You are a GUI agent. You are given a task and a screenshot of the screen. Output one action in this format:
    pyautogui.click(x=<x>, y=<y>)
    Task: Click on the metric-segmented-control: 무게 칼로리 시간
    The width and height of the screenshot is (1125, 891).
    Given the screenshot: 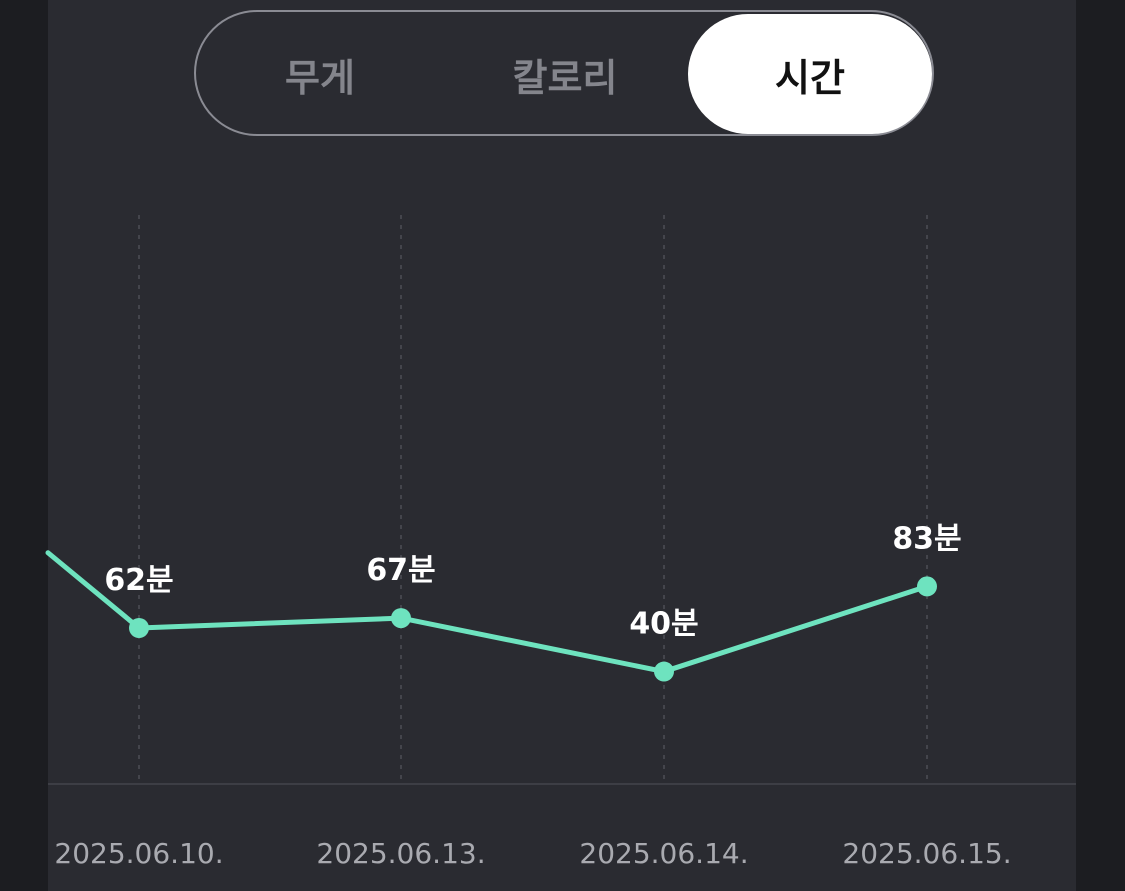 What is the action you would take?
    pyautogui.click(x=564, y=73)
    